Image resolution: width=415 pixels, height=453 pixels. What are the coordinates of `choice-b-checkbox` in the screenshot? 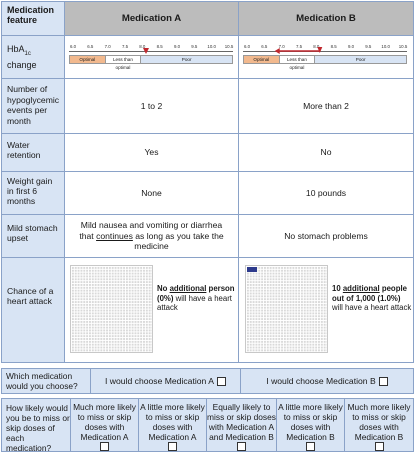 It's located at (383, 381).